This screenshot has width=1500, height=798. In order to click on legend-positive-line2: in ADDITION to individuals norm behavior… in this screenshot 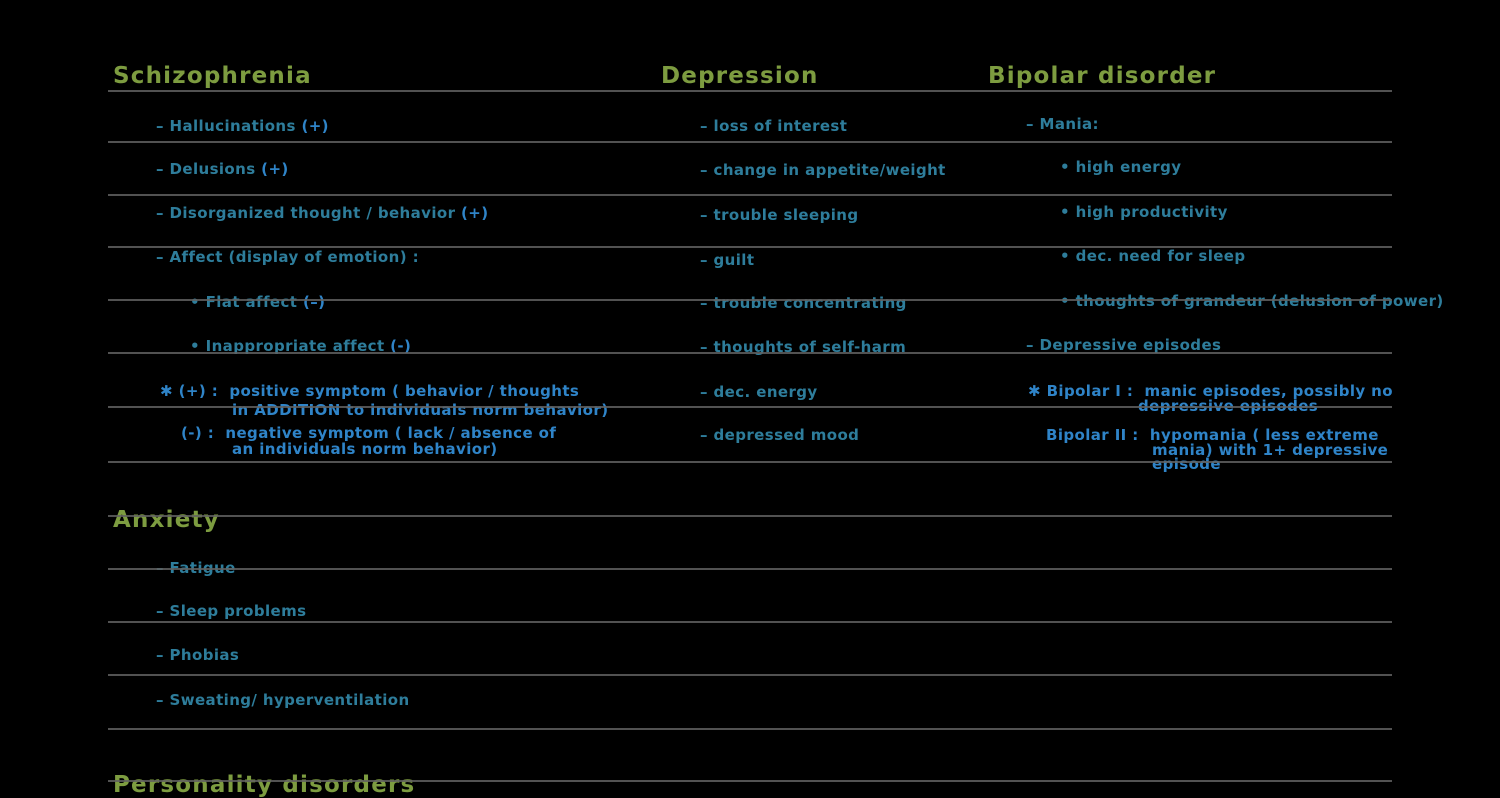, I will do `click(420, 410)`.